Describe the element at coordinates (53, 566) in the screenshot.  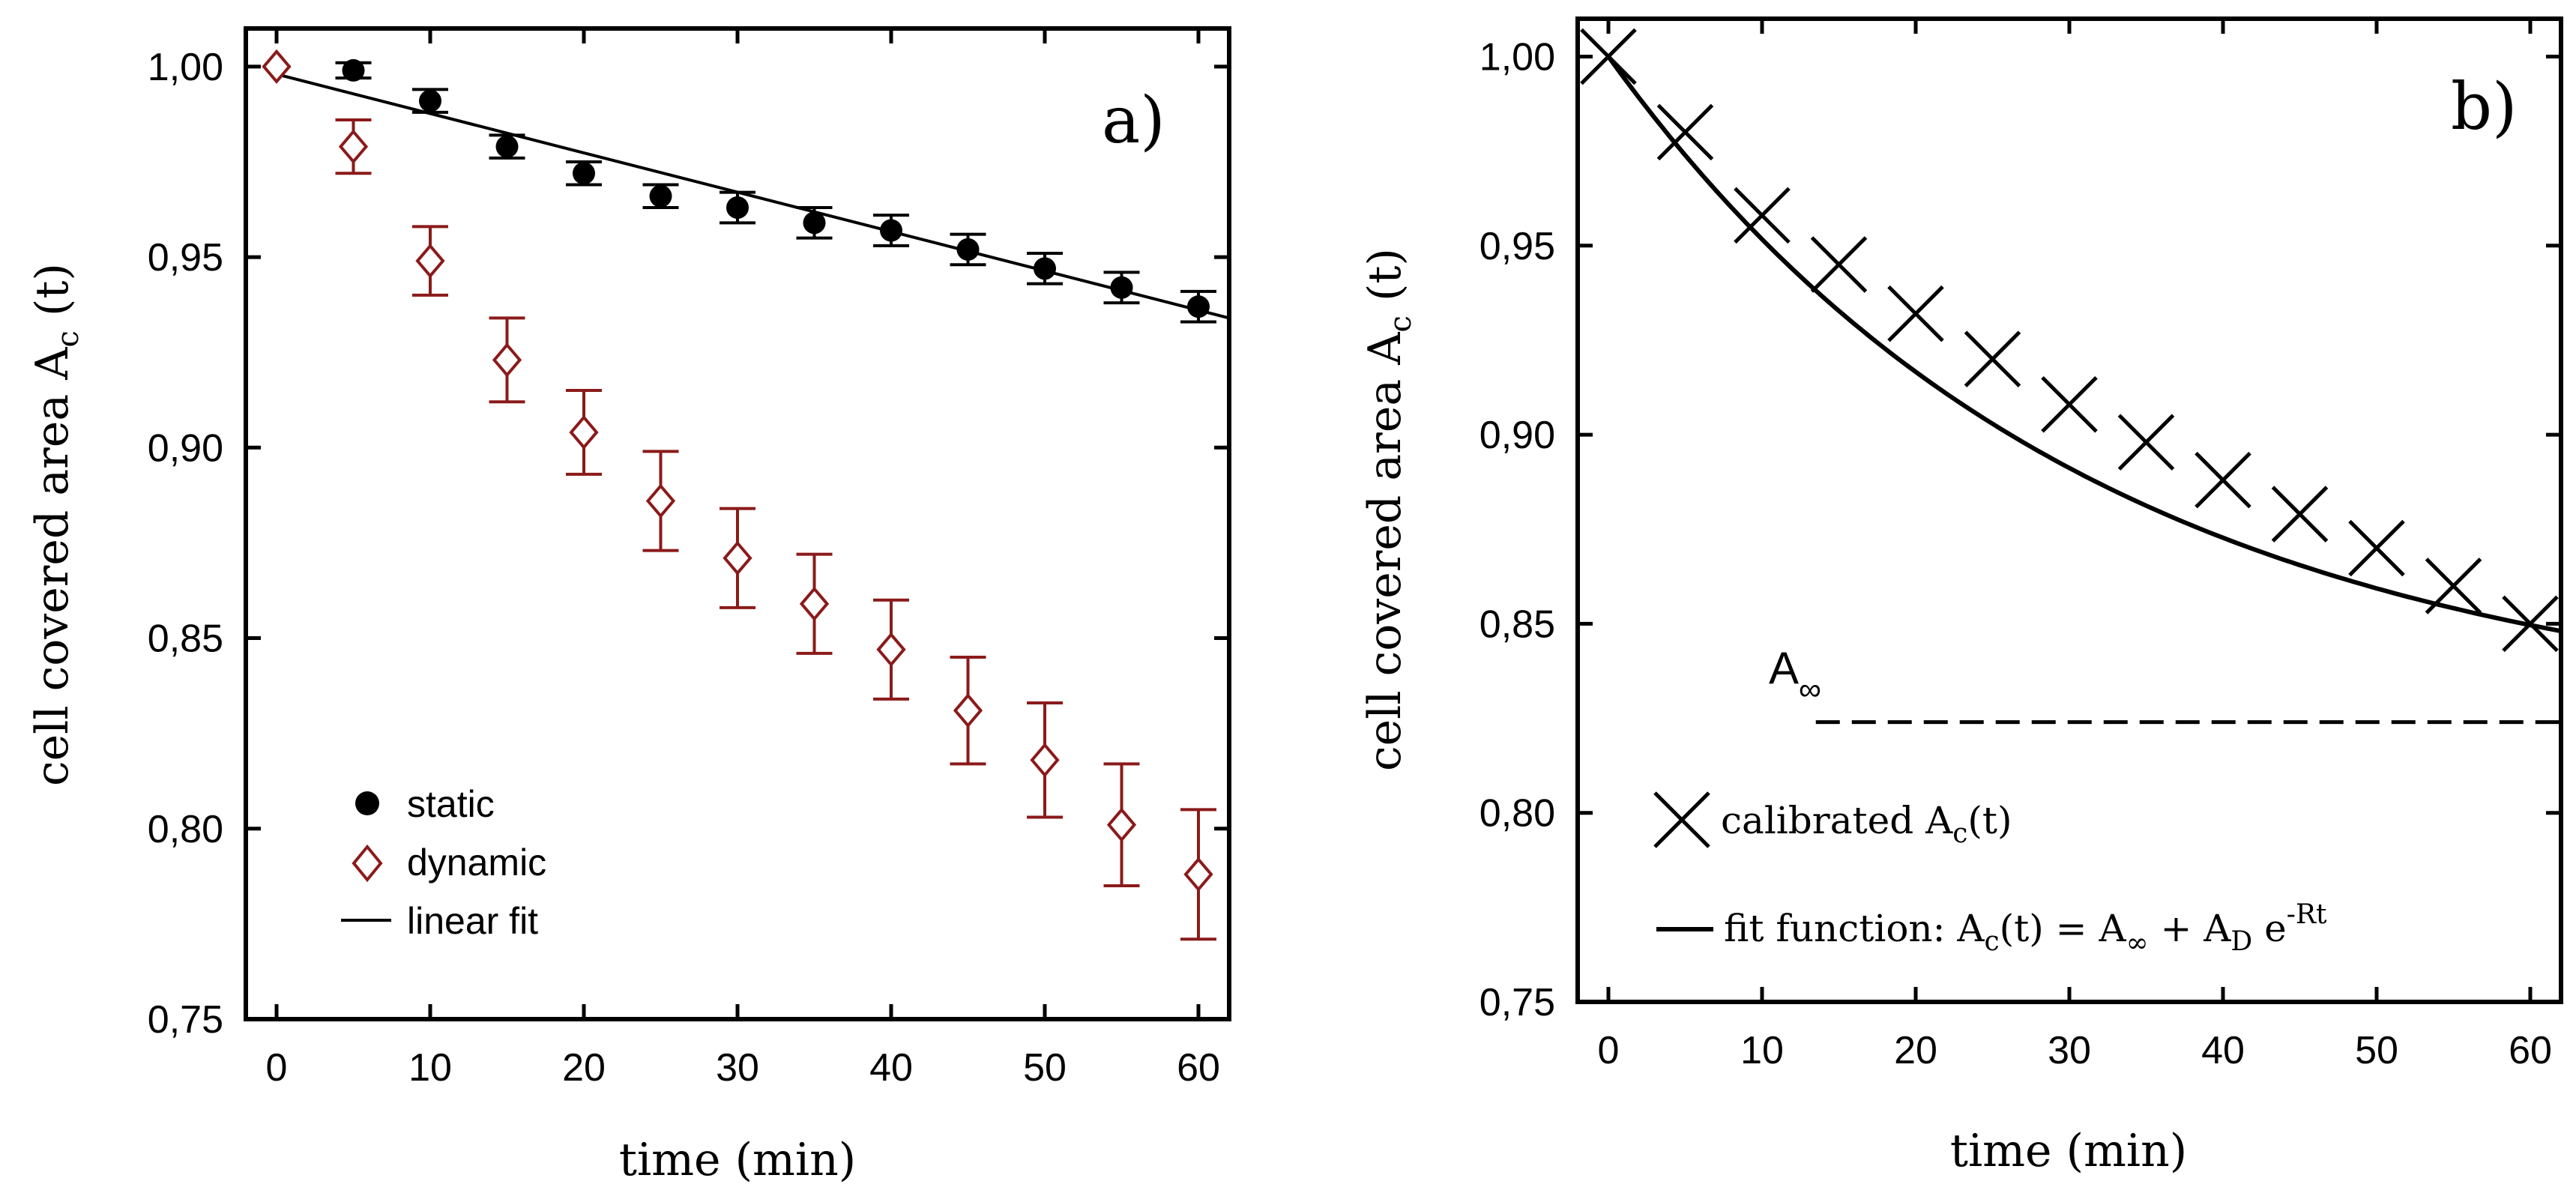
I see `panel-a-y-title-main: cell covered area A` at that location.